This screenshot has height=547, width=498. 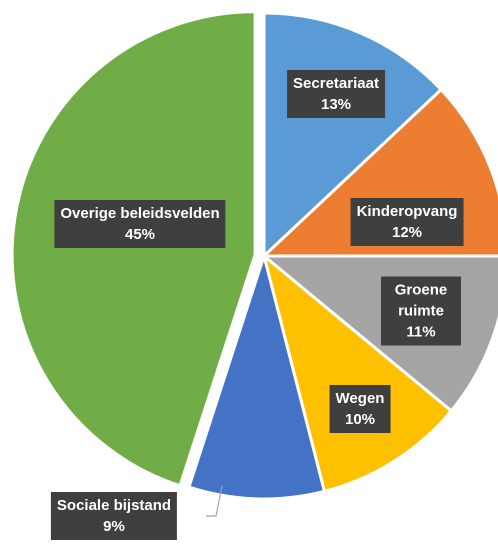 I want to click on value-label: 12%, so click(x=407, y=232).